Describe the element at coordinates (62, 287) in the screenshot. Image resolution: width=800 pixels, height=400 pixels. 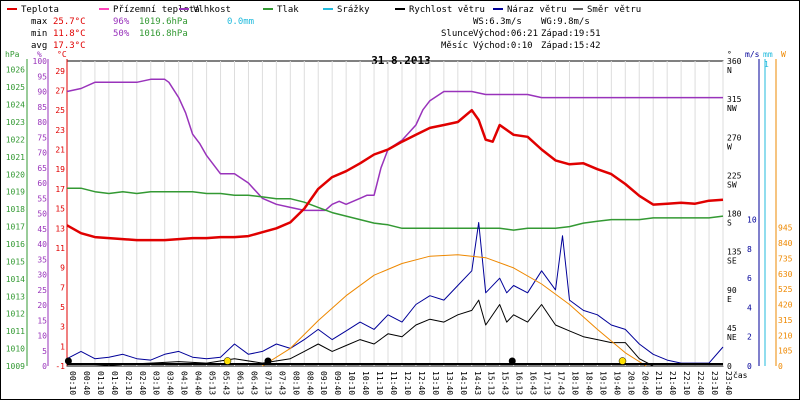
I see `axis-tick-temp: 7` at that location.